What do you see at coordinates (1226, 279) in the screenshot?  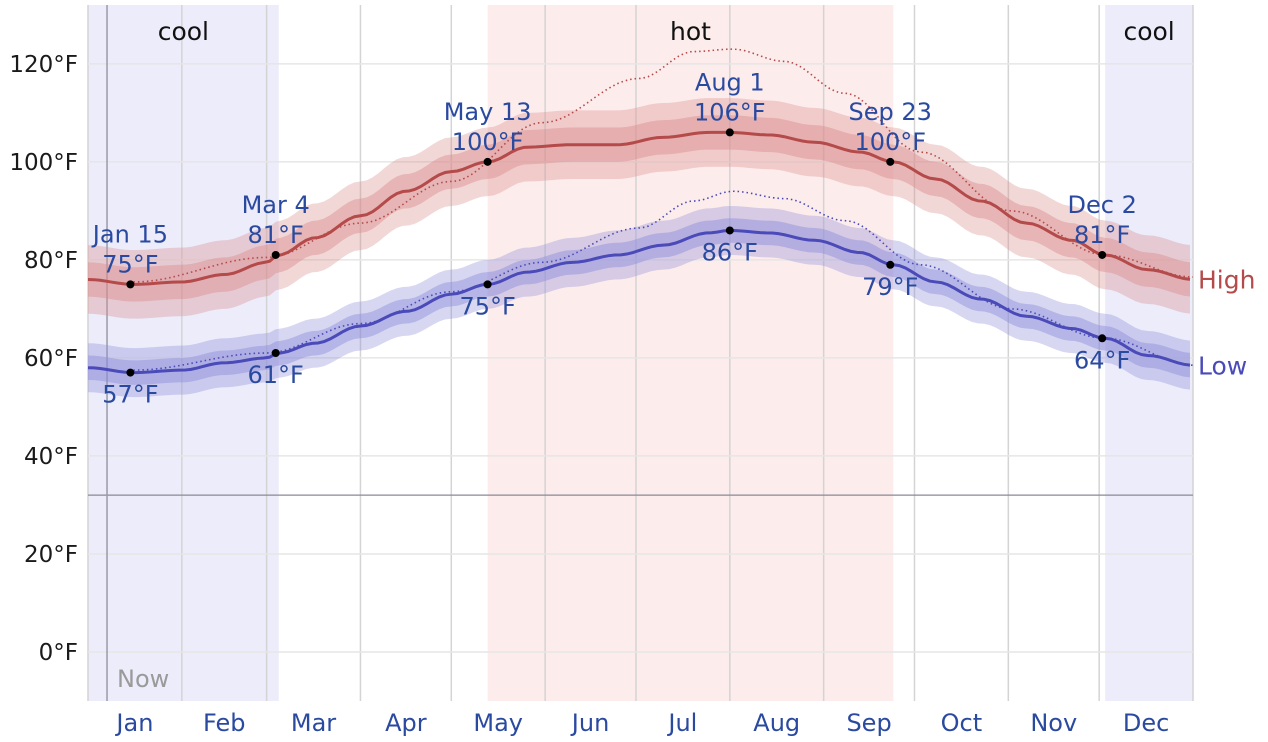 I see `high-series-label: High` at bounding box center [1226, 279].